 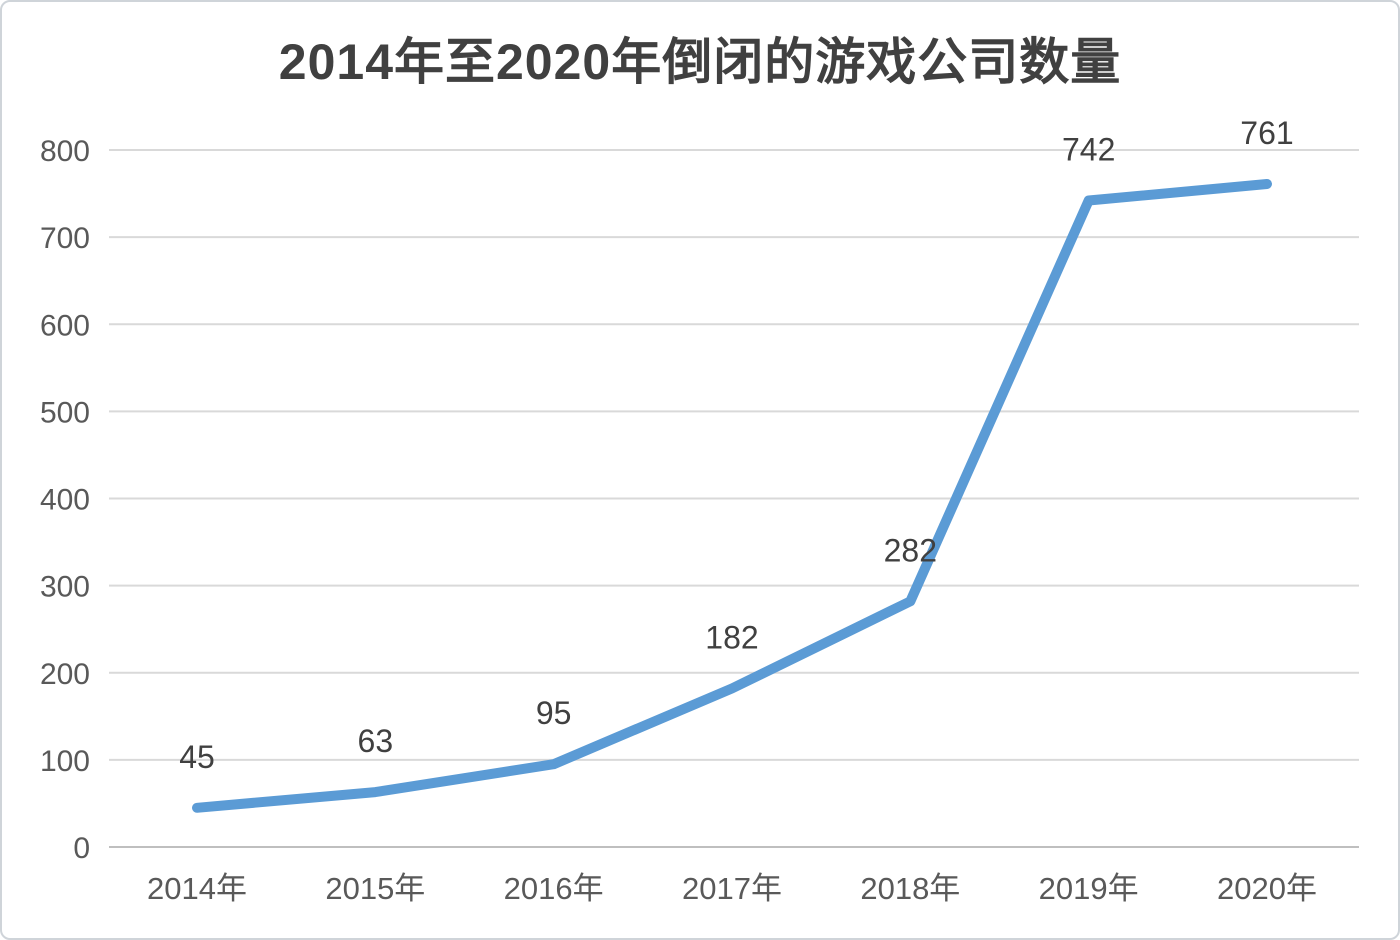 What do you see at coordinates (1266, 133) in the screenshot?
I see `data-point-label: 761` at bounding box center [1266, 133].